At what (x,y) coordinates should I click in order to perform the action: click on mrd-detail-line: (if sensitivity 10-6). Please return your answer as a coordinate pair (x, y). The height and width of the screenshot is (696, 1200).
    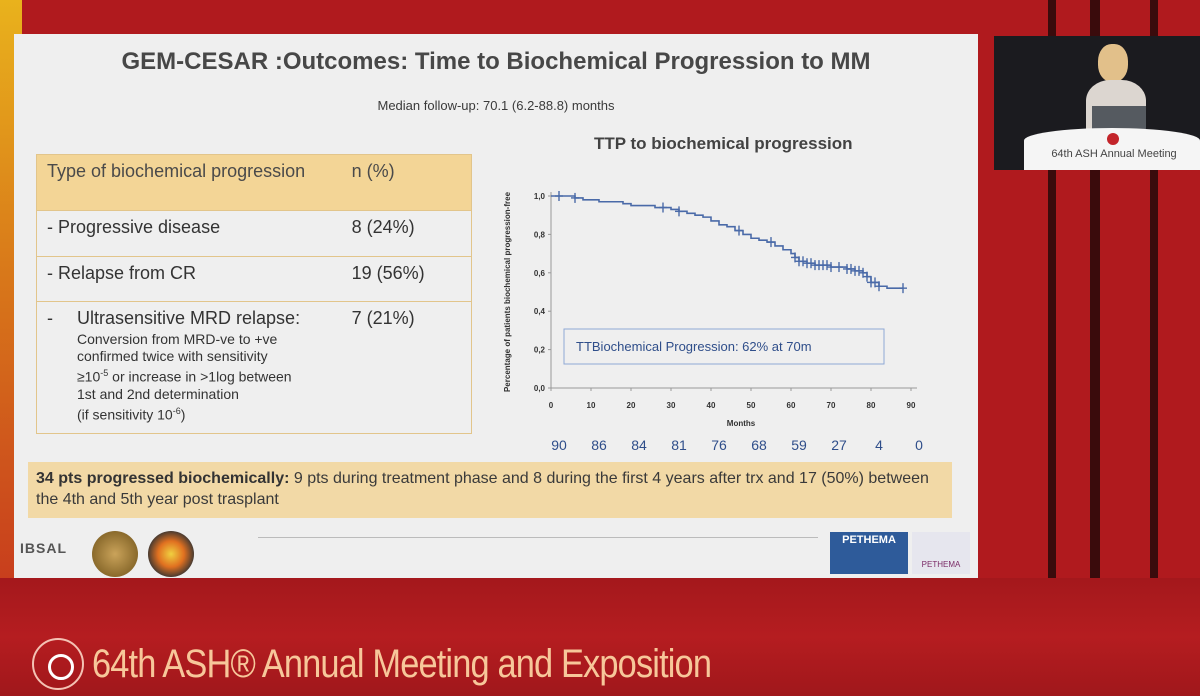
    Looking at the image, I should click on (131, 414).